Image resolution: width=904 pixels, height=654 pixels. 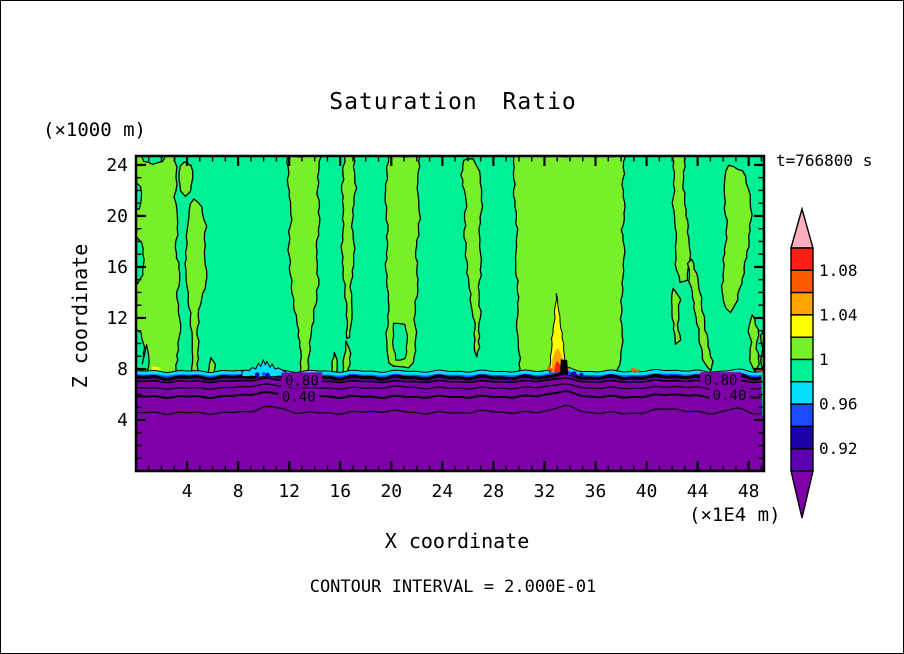 What do you see at coordinates (453, 102) in the screenshot?
I see `chart-title: Saturation Ratio` at bounding box center [453, 102].